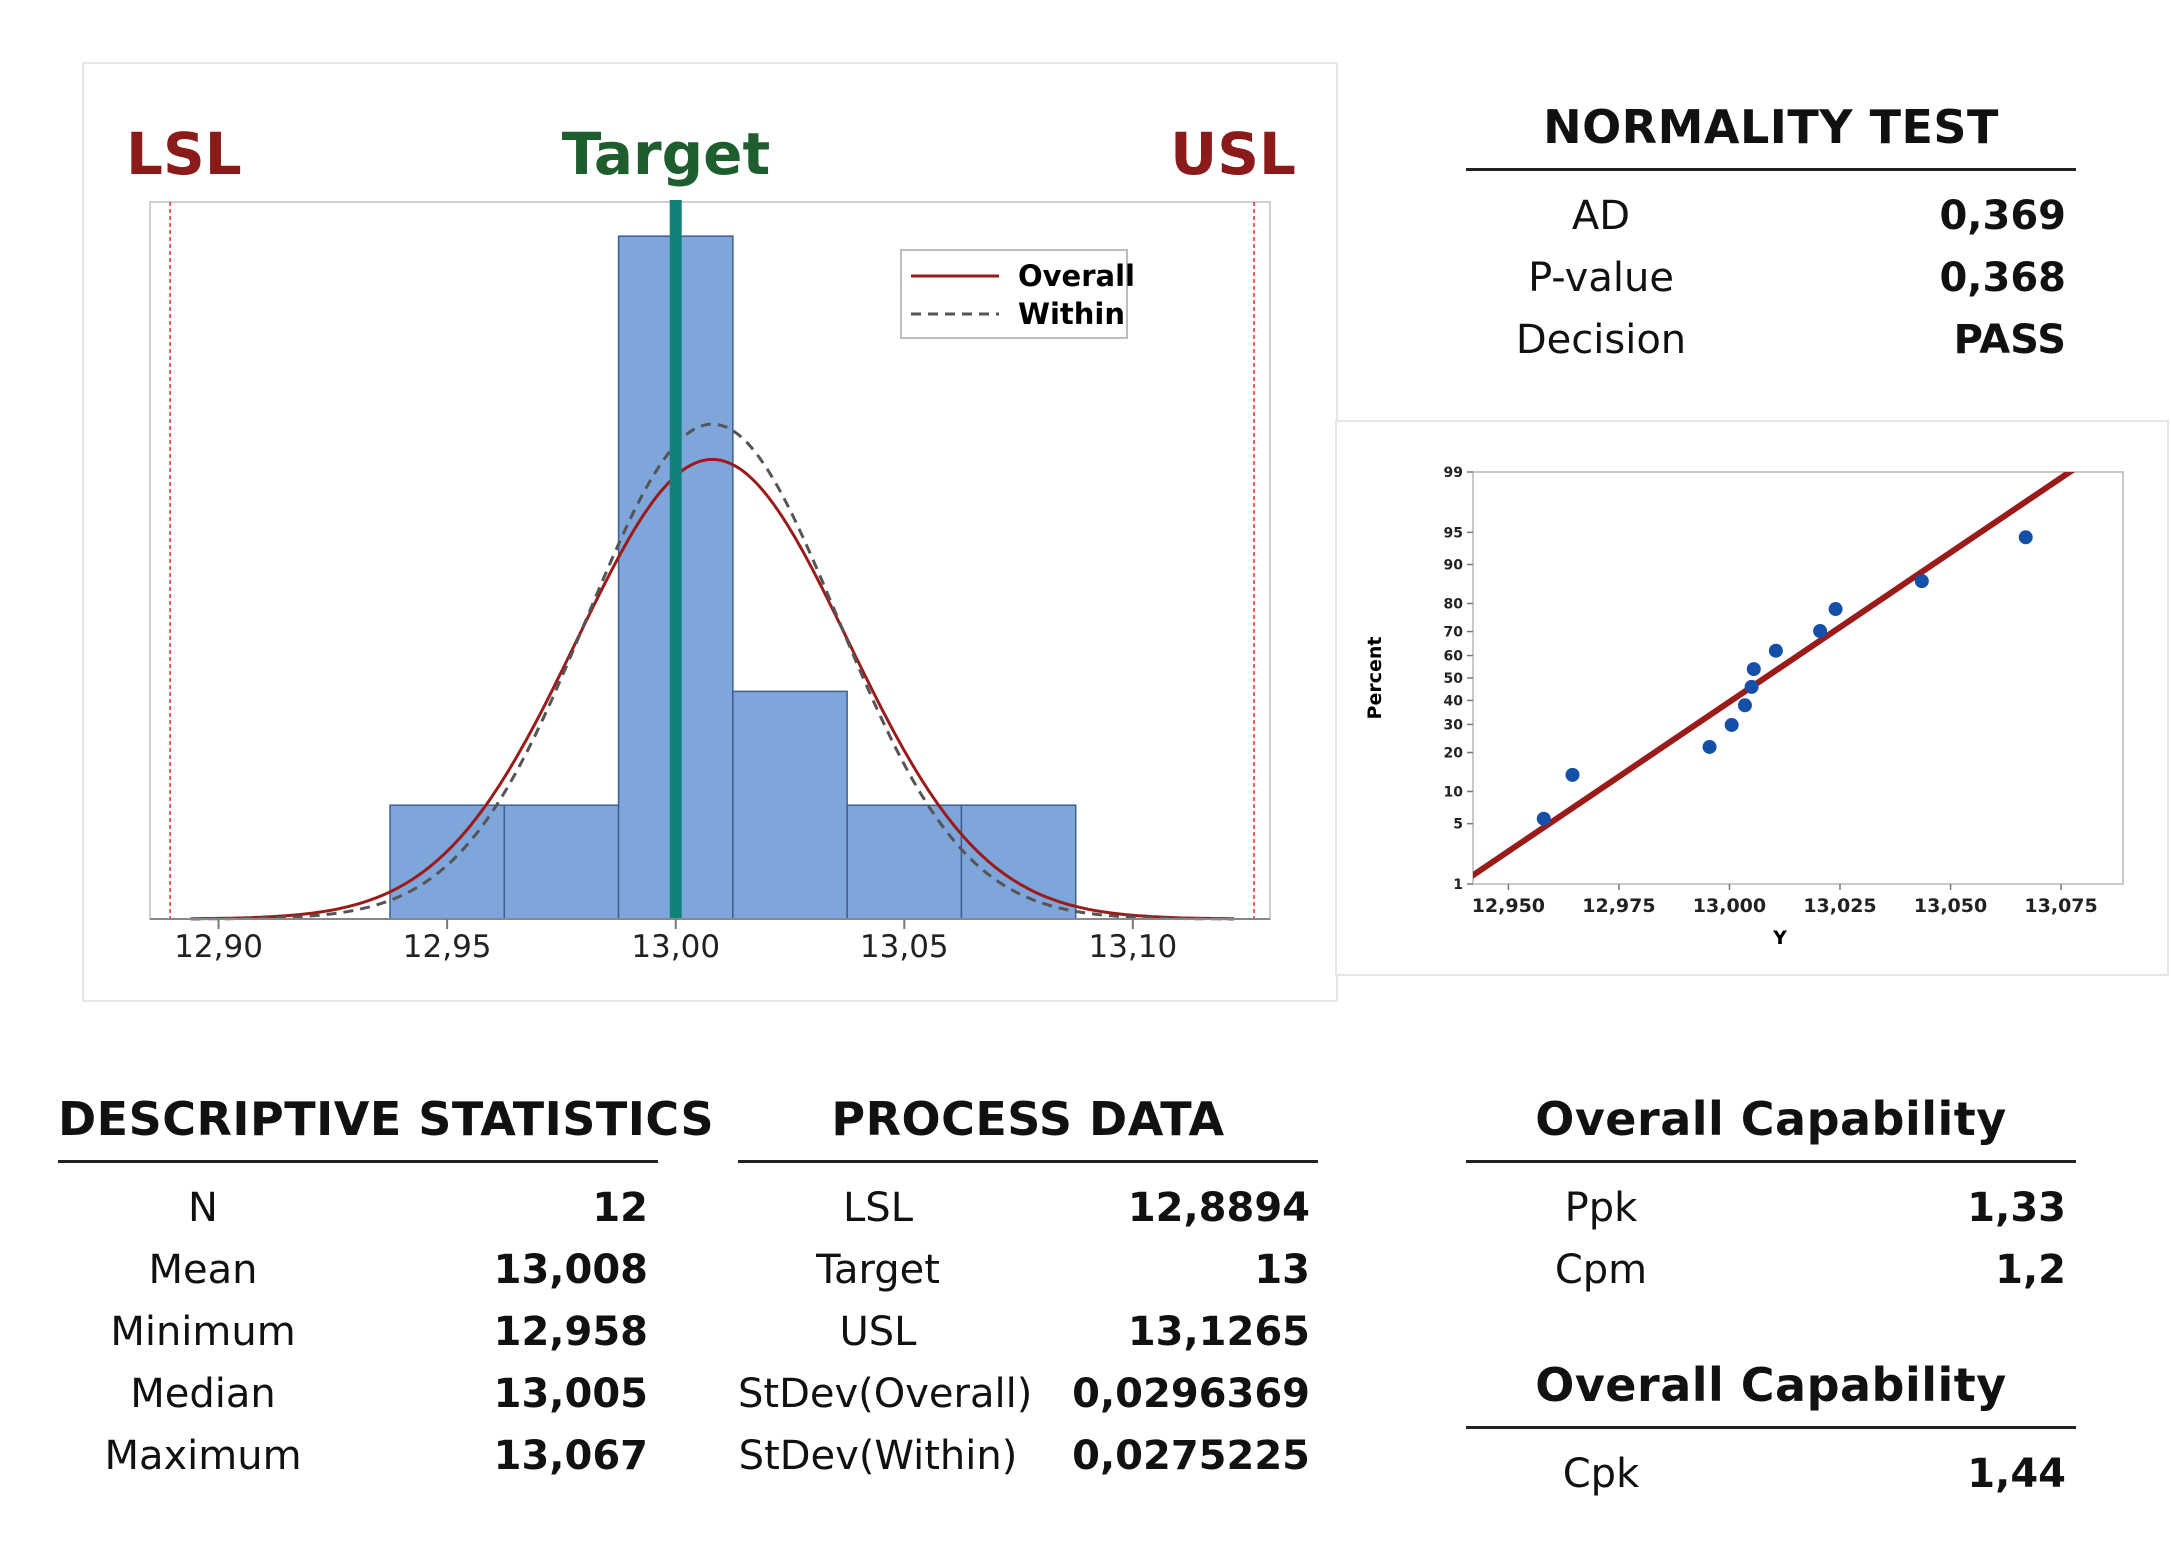 The height and width of the screenshot is (1555, 2171). What do you see at coordinates (1771, 1208) in the screenshot?
I see `table-row: Ppk 1,33` at bounding box center [1771, 1208].